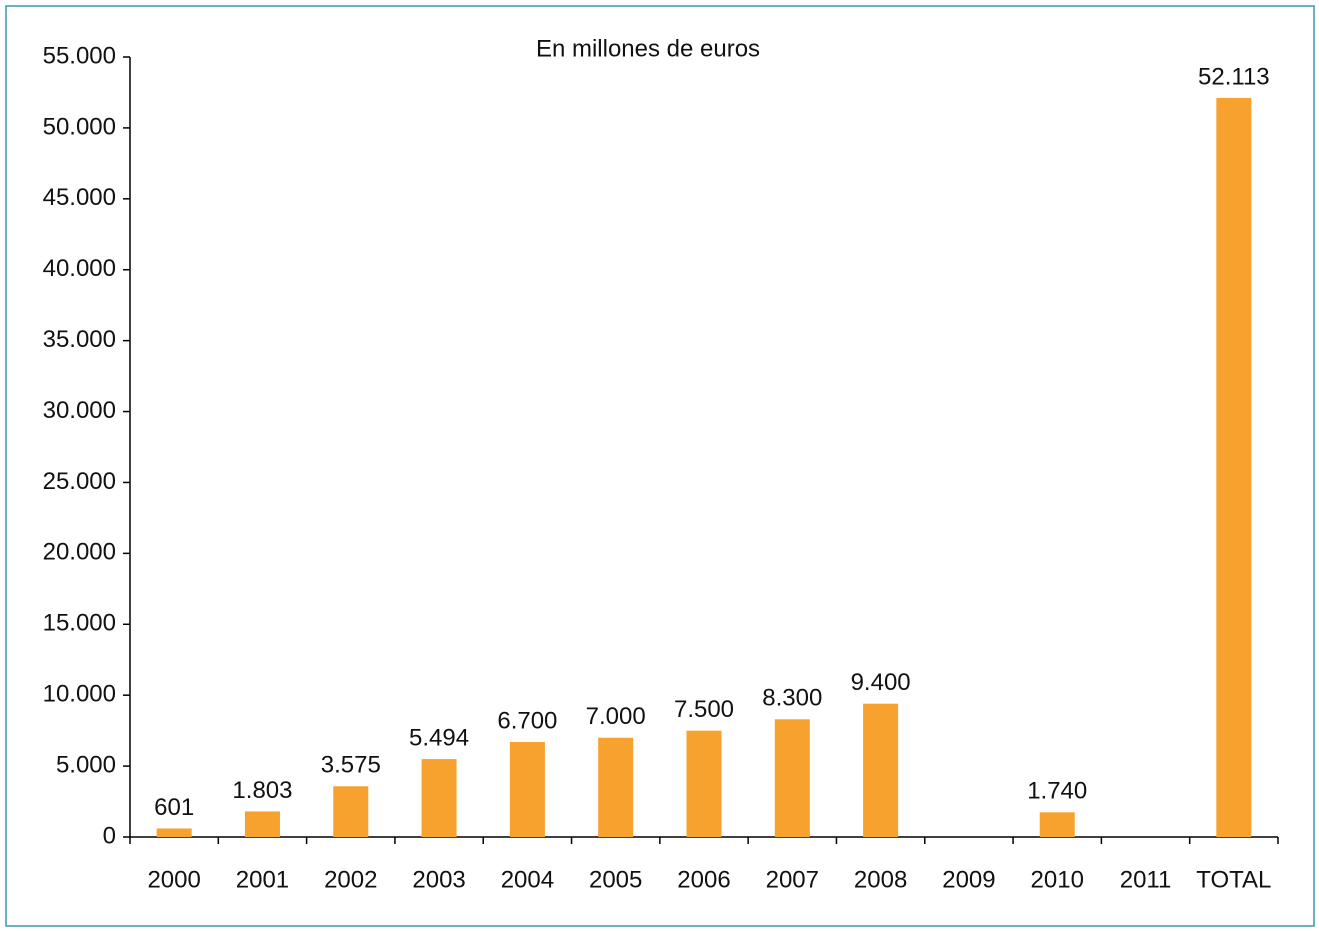 Image resolution: width=1319 pixels, height=931 pixels. Describe the element at coordinates (79, 694) in the screenshot. I see `y-tick-label: 10.000` at that location.